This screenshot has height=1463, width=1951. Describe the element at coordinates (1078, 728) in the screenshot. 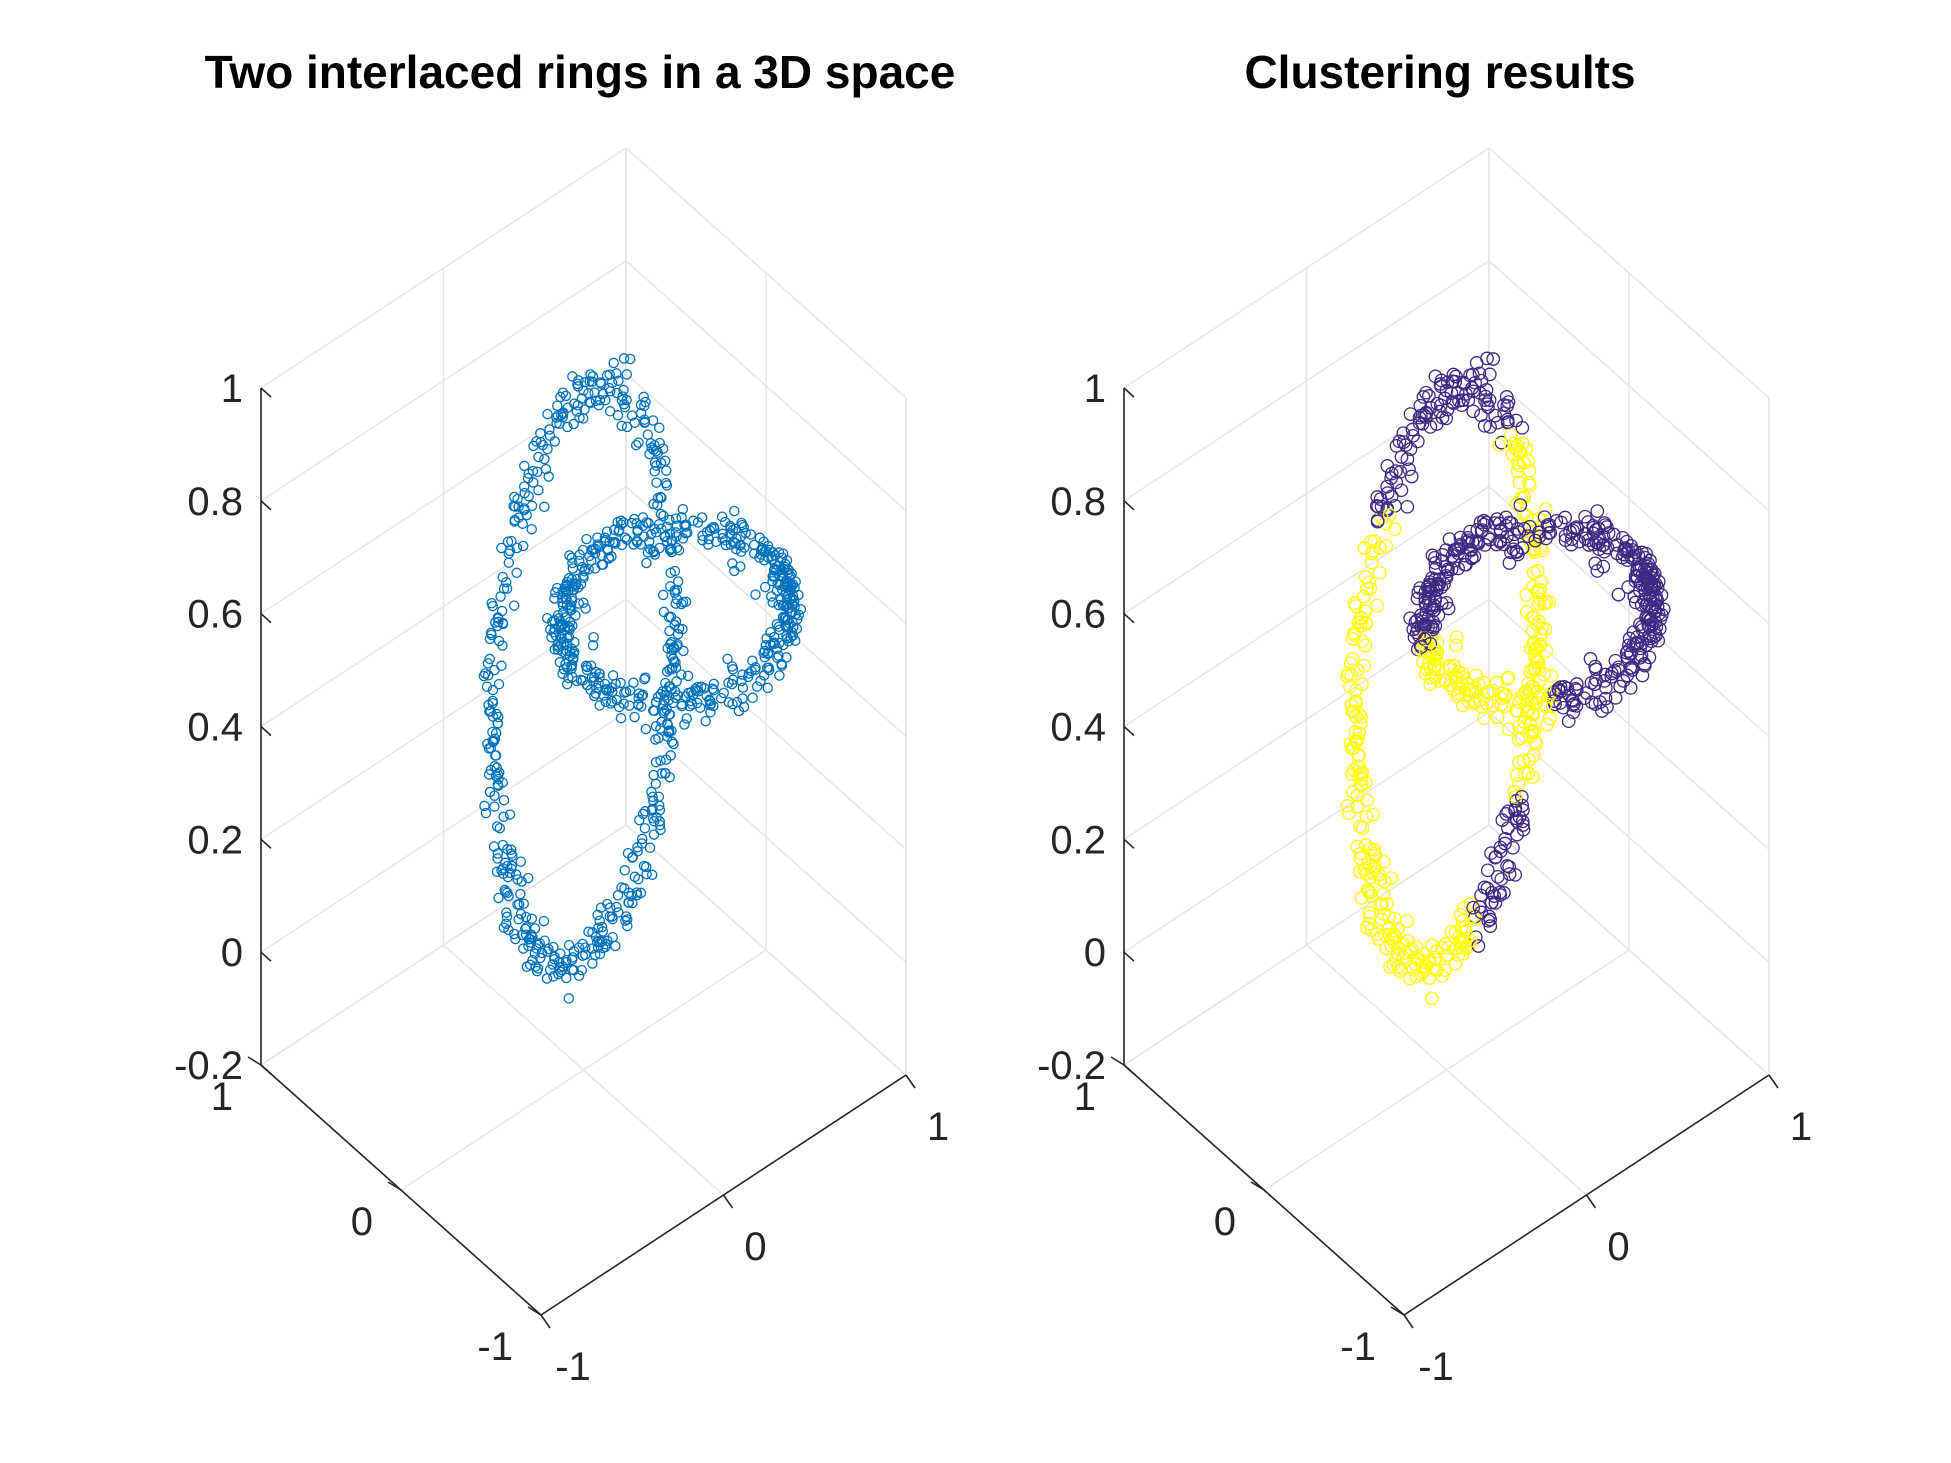

I see `right-z-tick-label: 0.4` at that location.